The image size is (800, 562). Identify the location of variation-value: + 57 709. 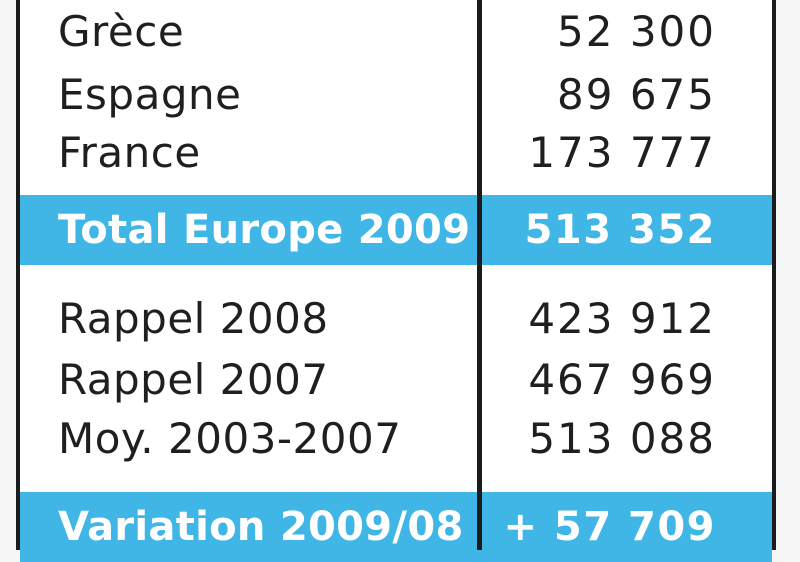
(609, 527).